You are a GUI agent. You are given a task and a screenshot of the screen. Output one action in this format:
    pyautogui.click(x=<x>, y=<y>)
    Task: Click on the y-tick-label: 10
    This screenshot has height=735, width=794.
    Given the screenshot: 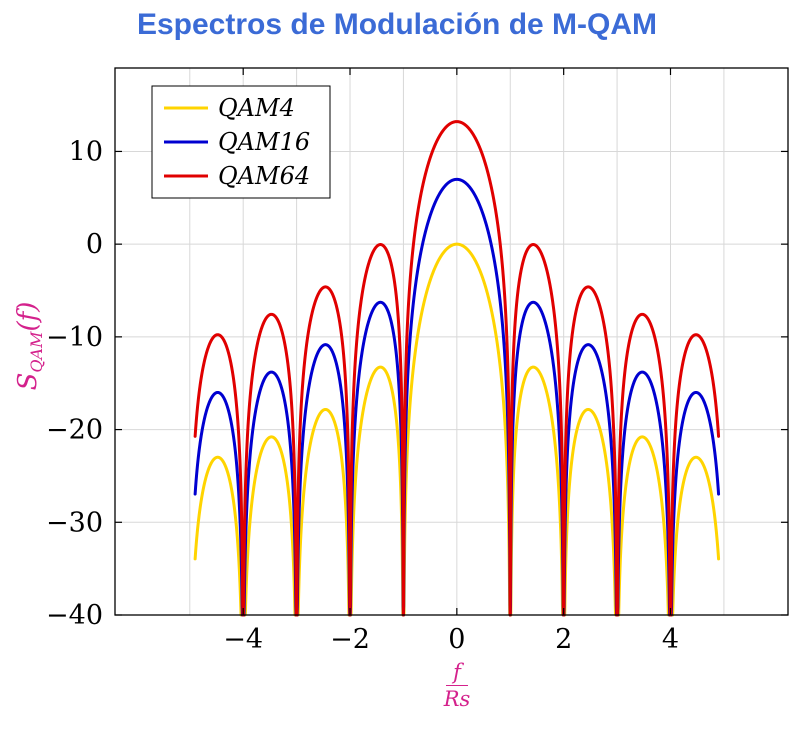 What is the action you would take?
    pyautogui.click(x=86, y=151)
    